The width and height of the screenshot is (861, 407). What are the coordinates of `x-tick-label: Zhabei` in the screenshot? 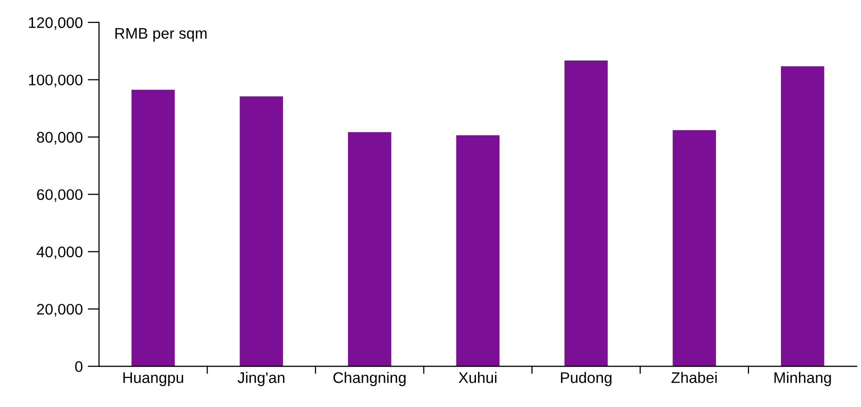 It's located at (694, 378).